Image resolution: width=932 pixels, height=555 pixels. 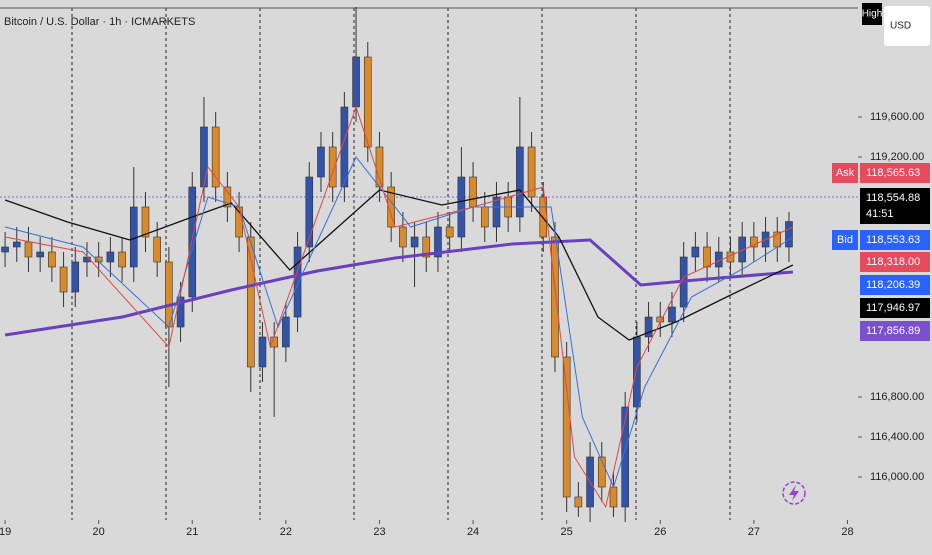 What do you see at coordinates (897, 157) in the screenshot?
I see `y-tick-label: 119,200.00` at bounding box center [897, 157].